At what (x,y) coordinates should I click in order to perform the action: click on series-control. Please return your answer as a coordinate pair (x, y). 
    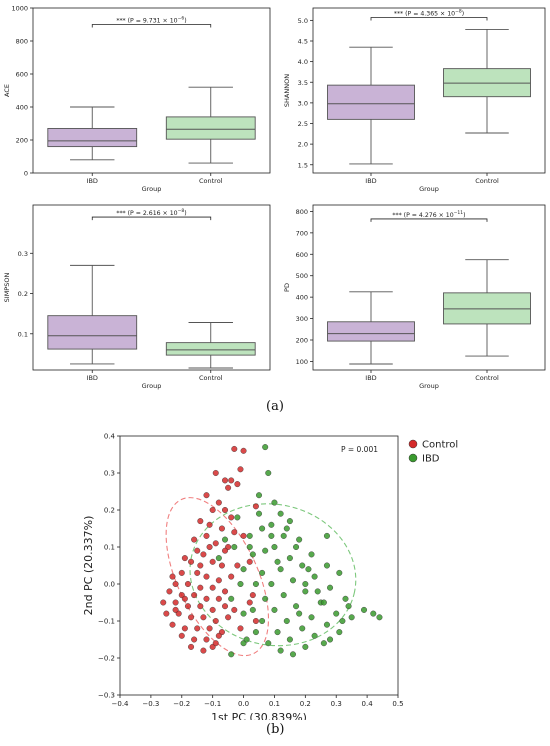
    Looking at the image, I should click on (209, 549).